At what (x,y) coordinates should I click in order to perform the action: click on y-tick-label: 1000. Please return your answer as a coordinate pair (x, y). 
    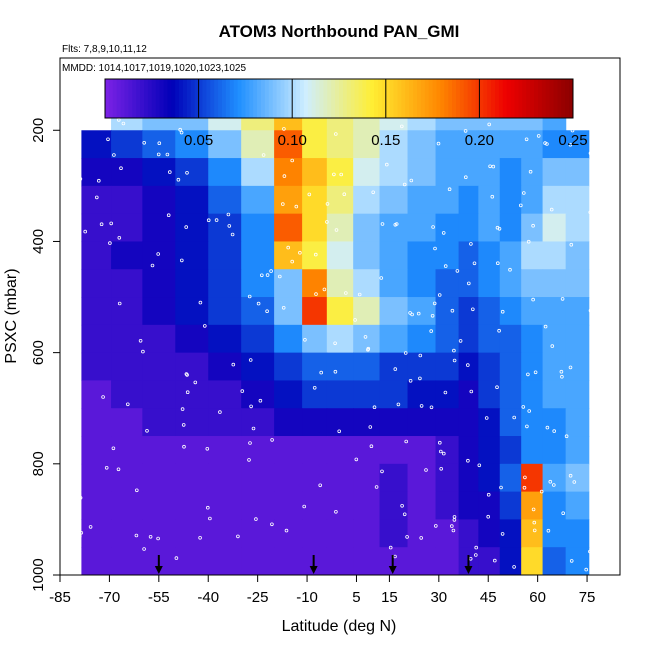
    Looking at the image, I should click on (38, 574).